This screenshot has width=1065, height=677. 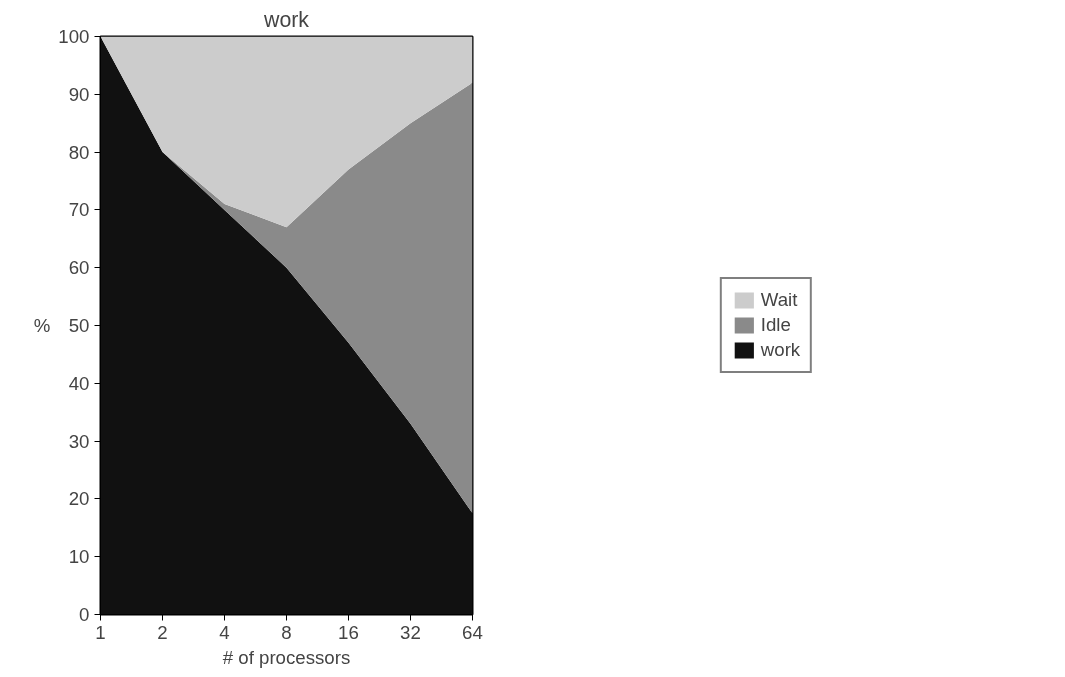 I want to click on x-tick-label: 1, so click(x=100, y=632).